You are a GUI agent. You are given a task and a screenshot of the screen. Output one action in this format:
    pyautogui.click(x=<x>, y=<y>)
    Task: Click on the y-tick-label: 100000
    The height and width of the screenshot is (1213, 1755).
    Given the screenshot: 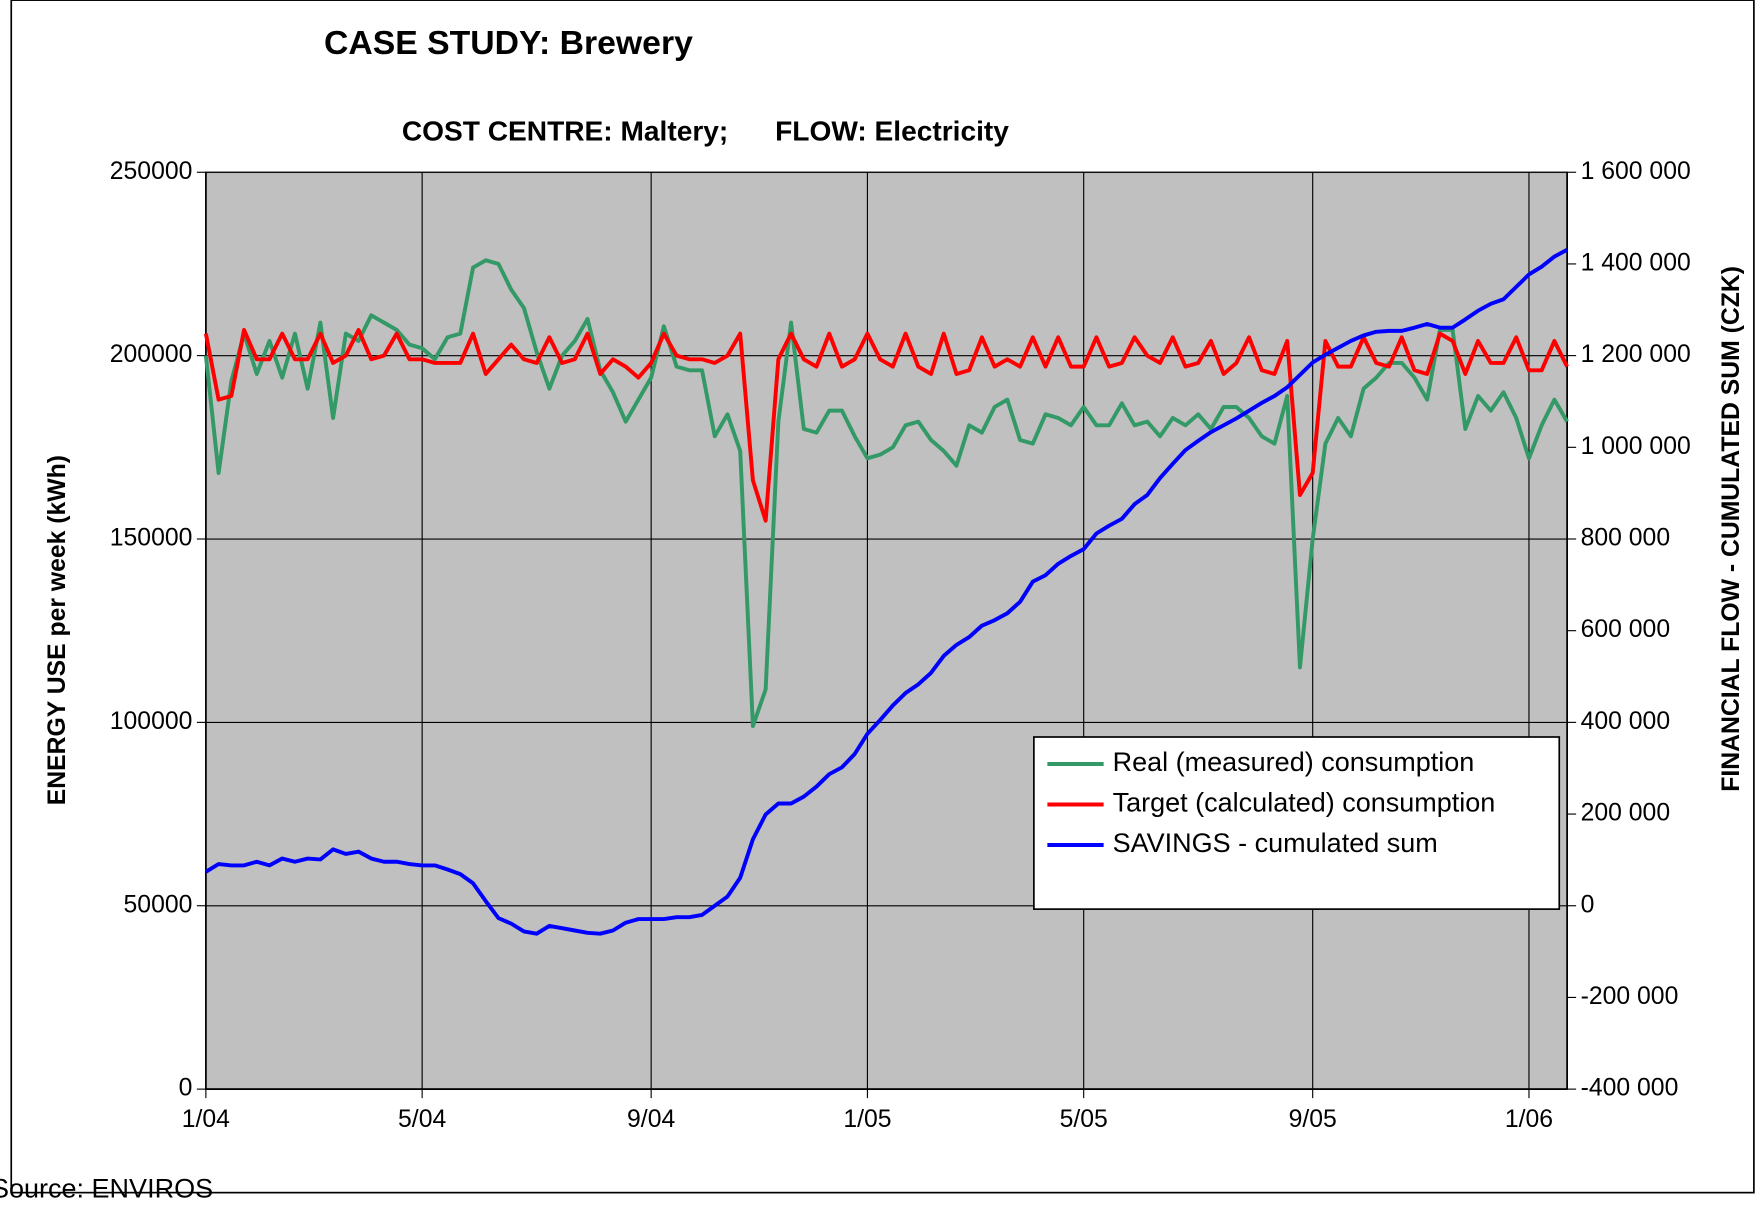 What is the action you would take?
    pyautogui.click(x=151, y=721)
    